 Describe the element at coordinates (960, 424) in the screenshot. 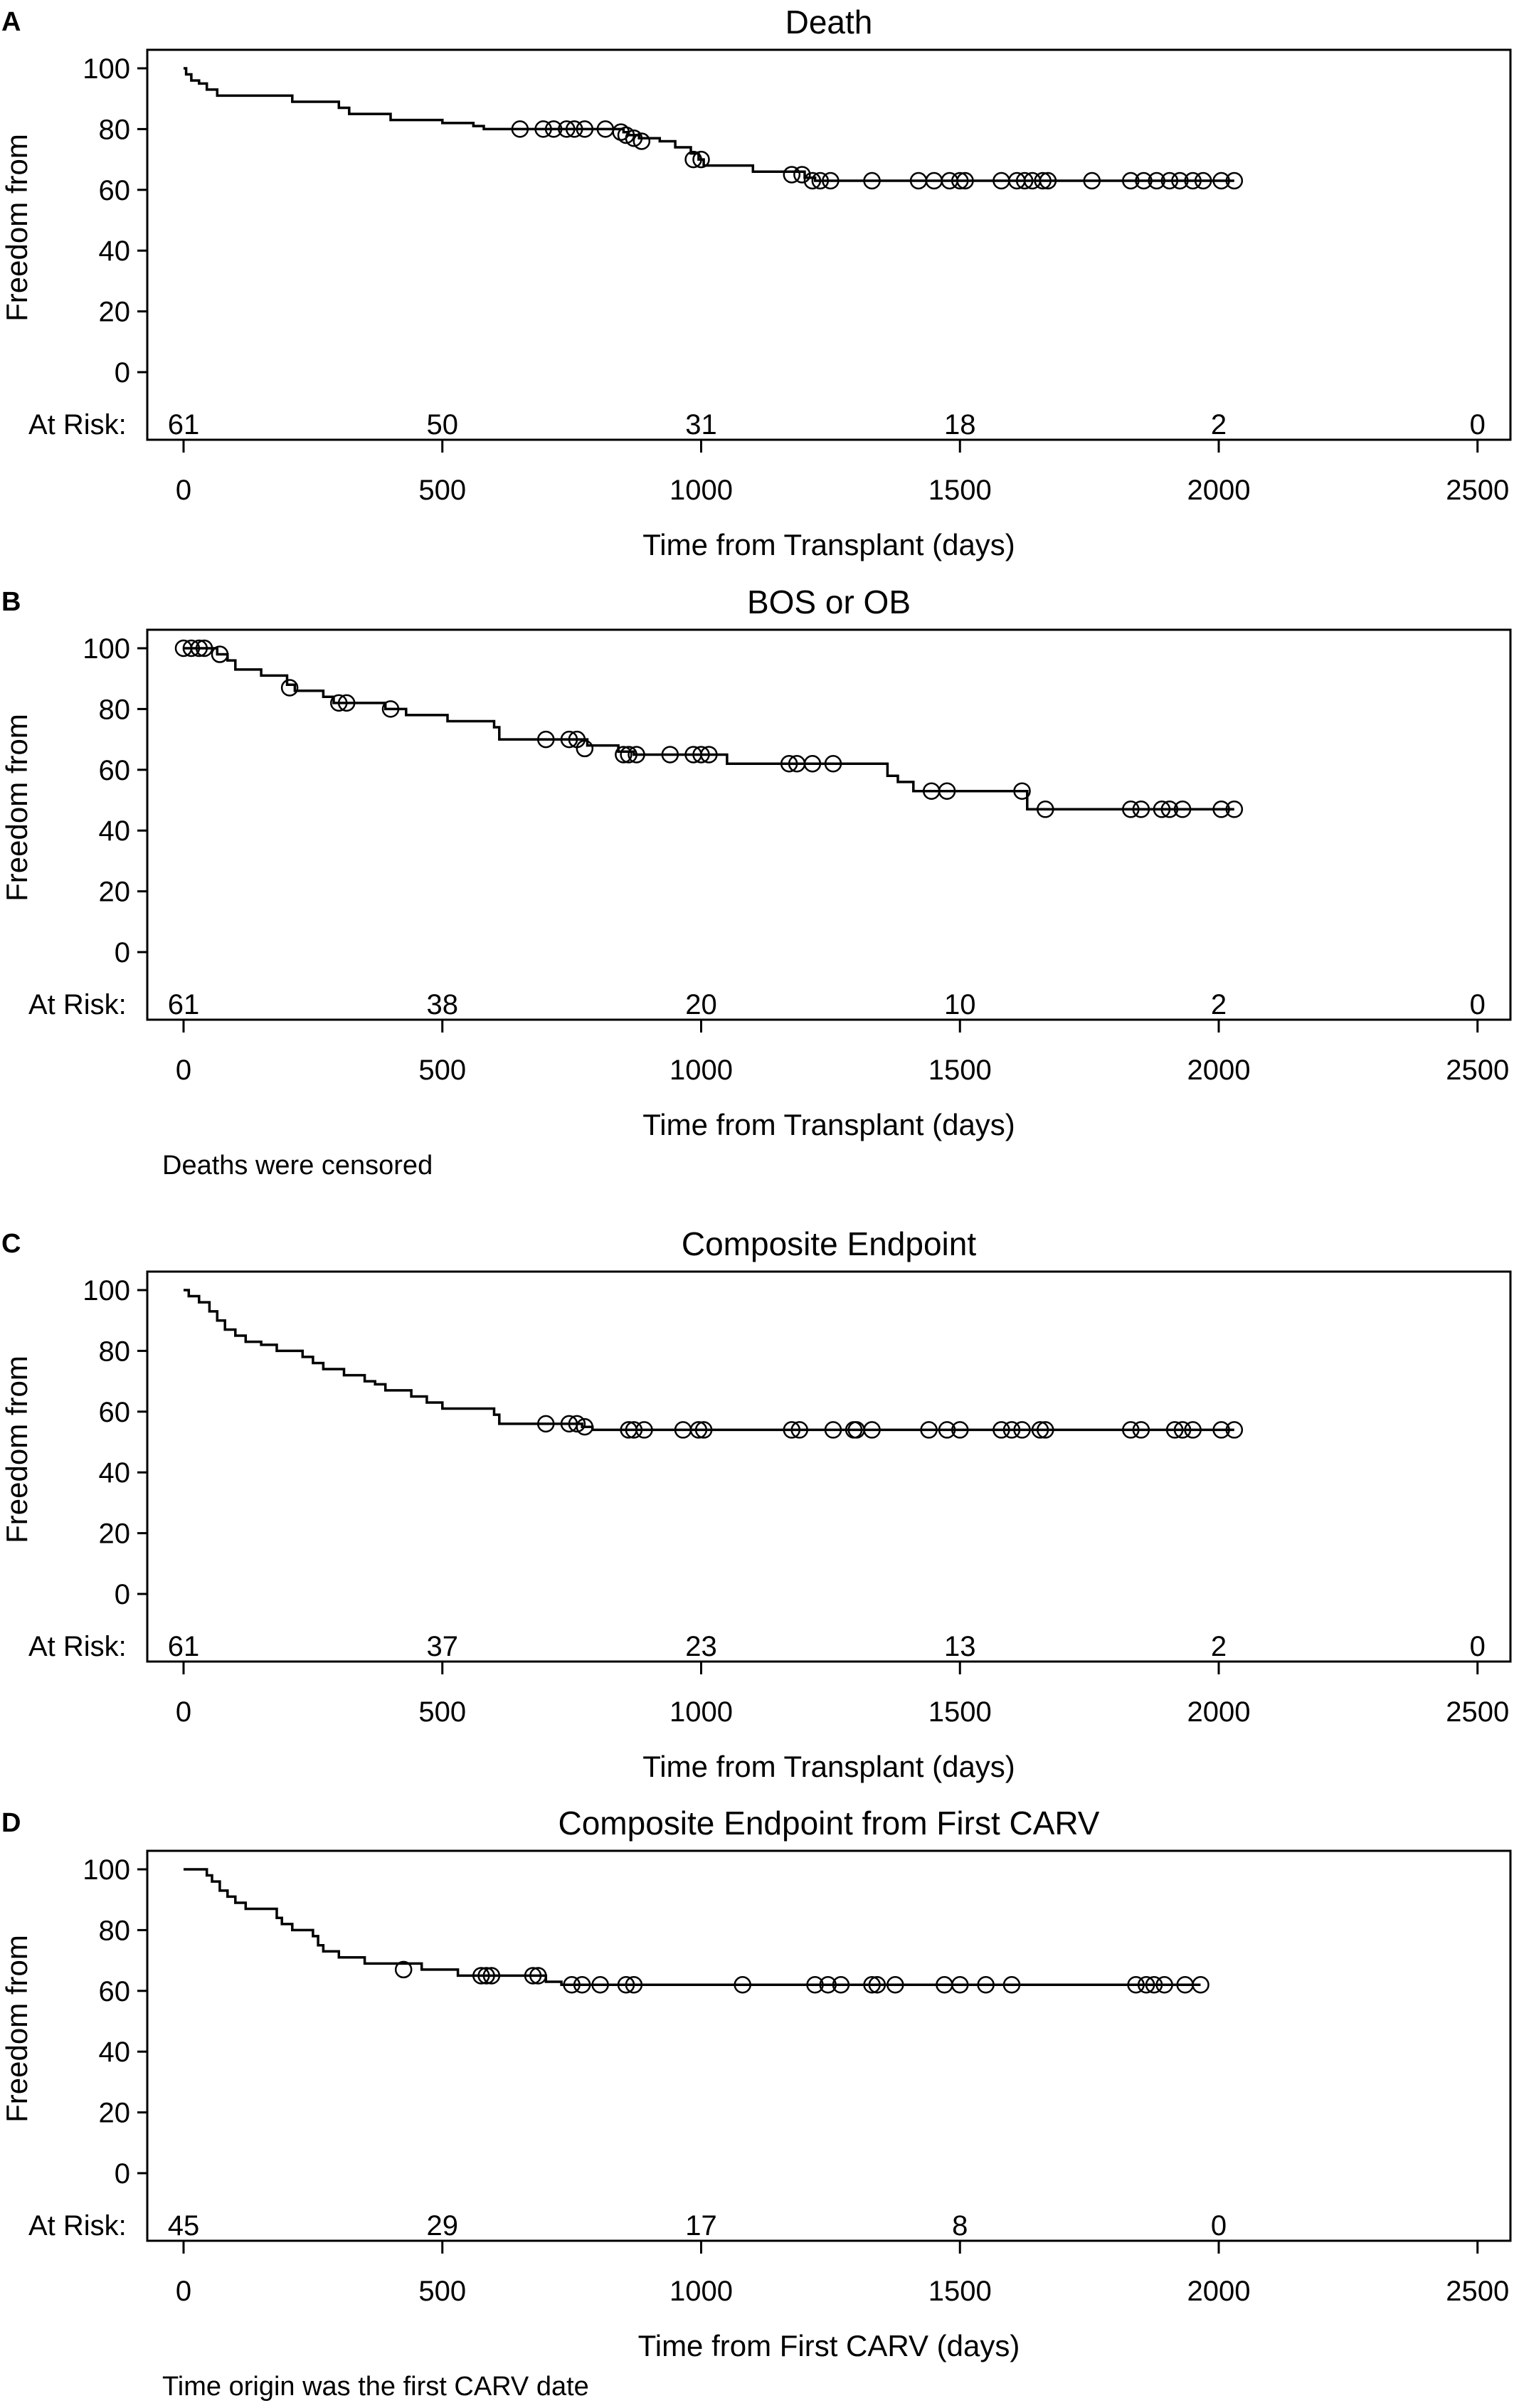

I see `at-risk-count: 18` at that location.